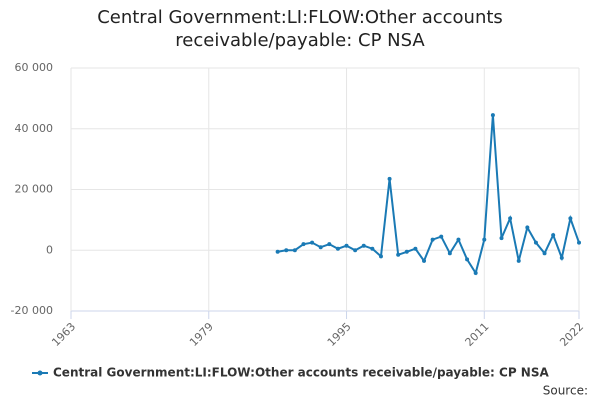 The width and height of the screenshot is (600, 400). What do you see at coordinates (477, 334) in the screenshot?
I see `x-tick-label: 2011` at bounding box center [477, 334].